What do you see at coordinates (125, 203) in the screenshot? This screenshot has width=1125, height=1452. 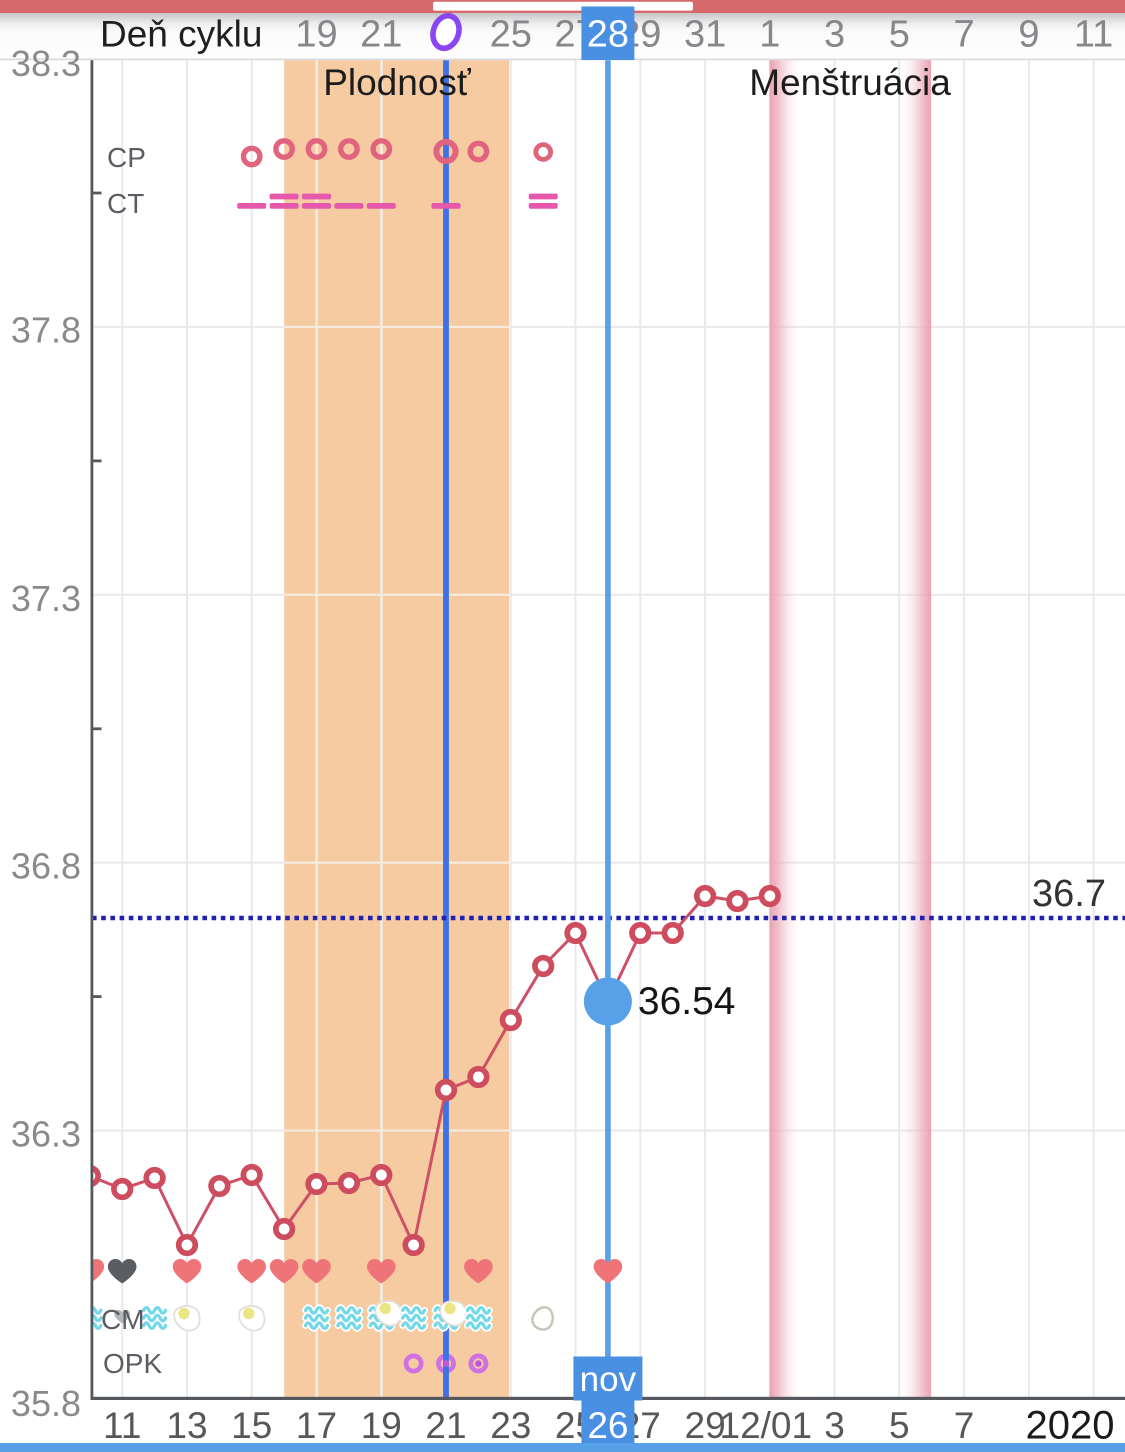 I see `svg-text: CT` at bounding box center [125, 203].